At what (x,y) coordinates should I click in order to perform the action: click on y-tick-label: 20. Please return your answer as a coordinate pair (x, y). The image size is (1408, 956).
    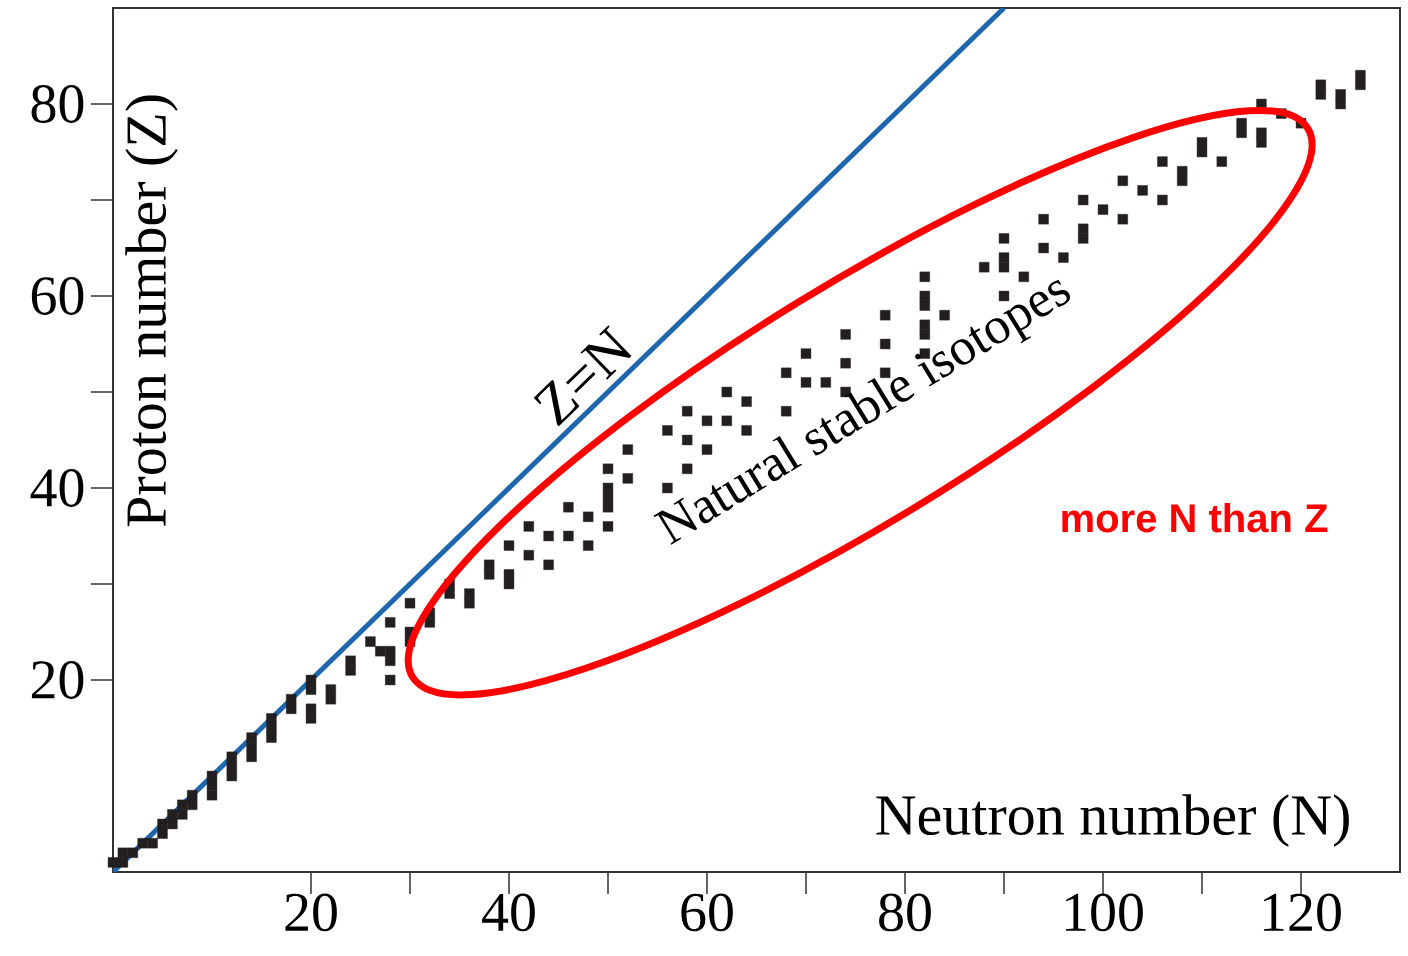
    Looking at the image, I should click on (57, 680).